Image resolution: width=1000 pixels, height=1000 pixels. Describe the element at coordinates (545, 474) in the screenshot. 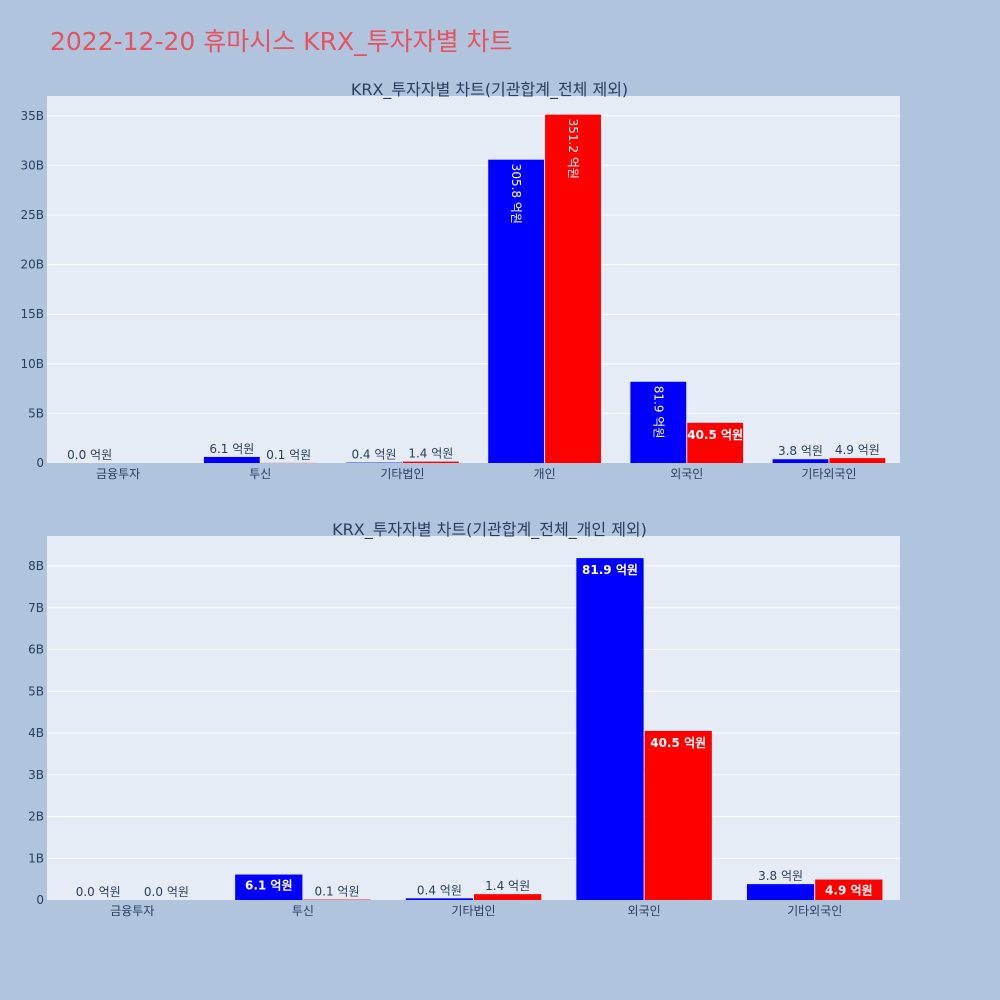

I see `x-tick-label: 개인` at that location.